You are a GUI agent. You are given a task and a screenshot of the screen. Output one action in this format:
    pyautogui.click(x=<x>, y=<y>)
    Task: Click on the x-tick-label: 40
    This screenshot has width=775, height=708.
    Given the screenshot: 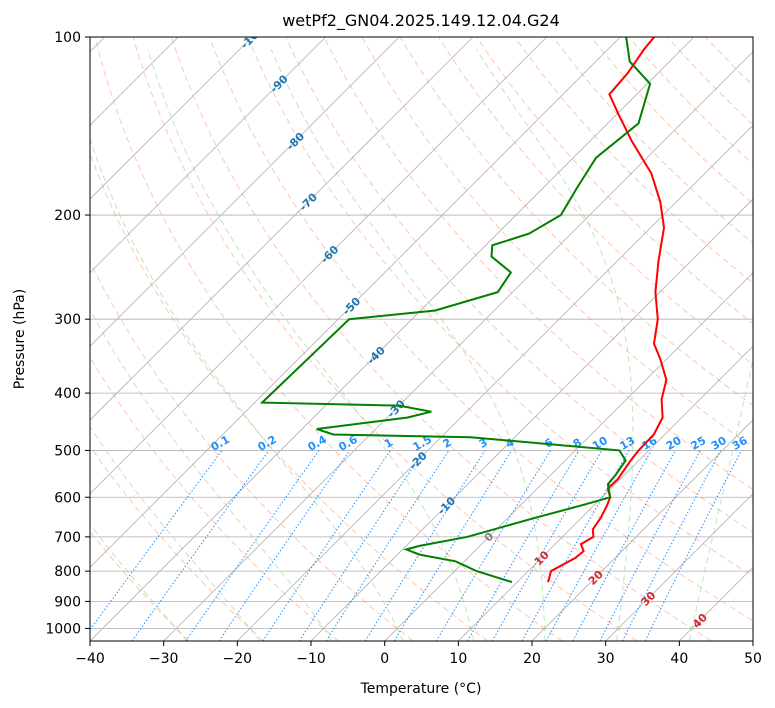 What is the action you would take?
    pyautogui.click(x=679, y=659)
    